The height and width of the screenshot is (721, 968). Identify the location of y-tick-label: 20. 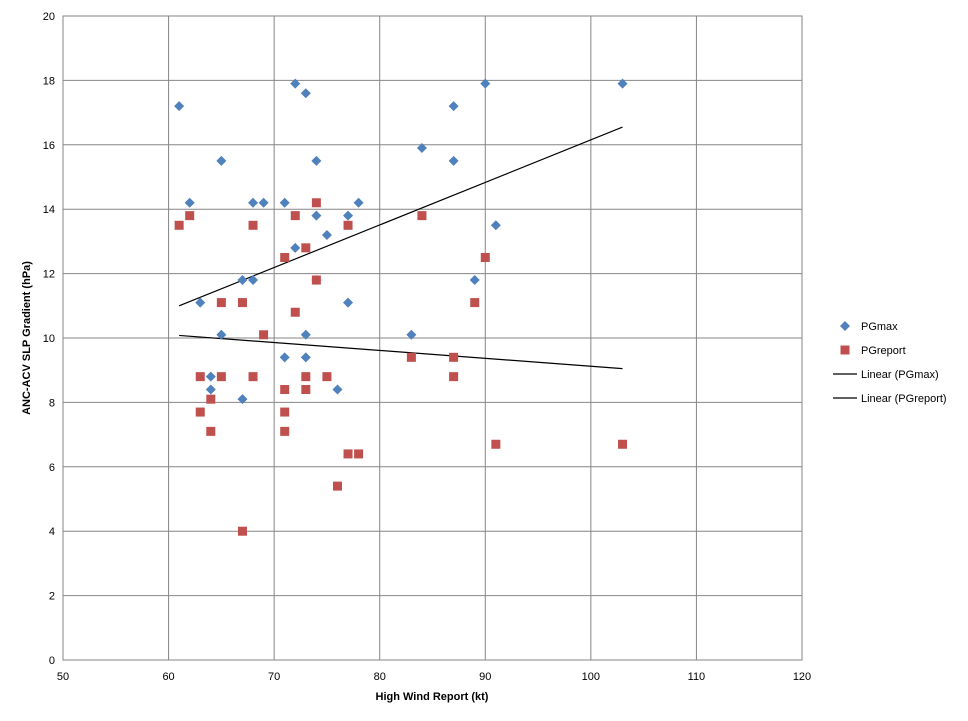
(49, 17).